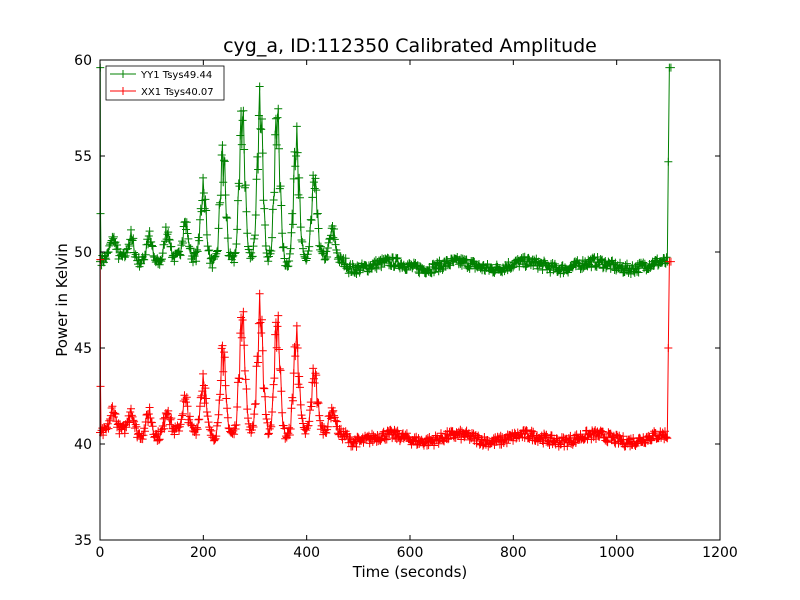 Image resolution: width=800 pixels, height=600 pixels. What do you see at coordinates (83, 253) in the screenshot?
I see `y-tick-label-3: 50` at bounding box center [83, 253].